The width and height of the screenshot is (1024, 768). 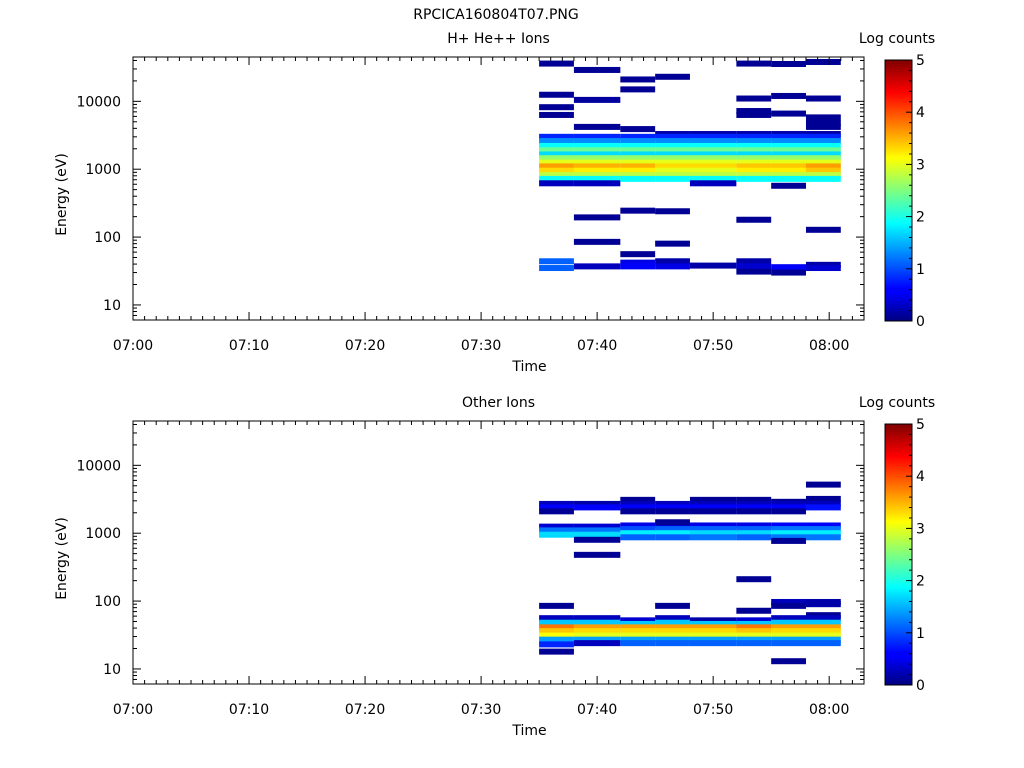 I want to click on y-axis-label: Energy (eV), so click(x=62, y=558).